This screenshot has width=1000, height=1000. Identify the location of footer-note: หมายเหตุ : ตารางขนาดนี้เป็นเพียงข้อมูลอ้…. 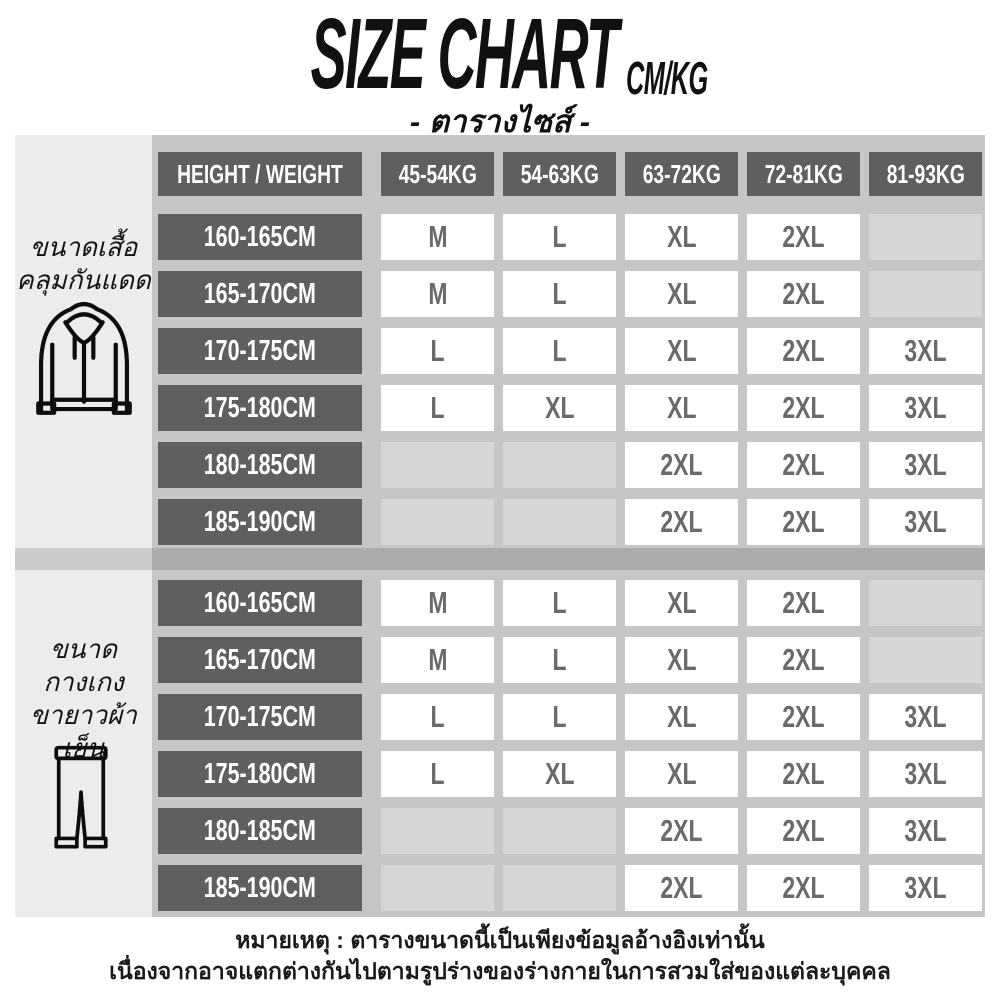
(500, 956).